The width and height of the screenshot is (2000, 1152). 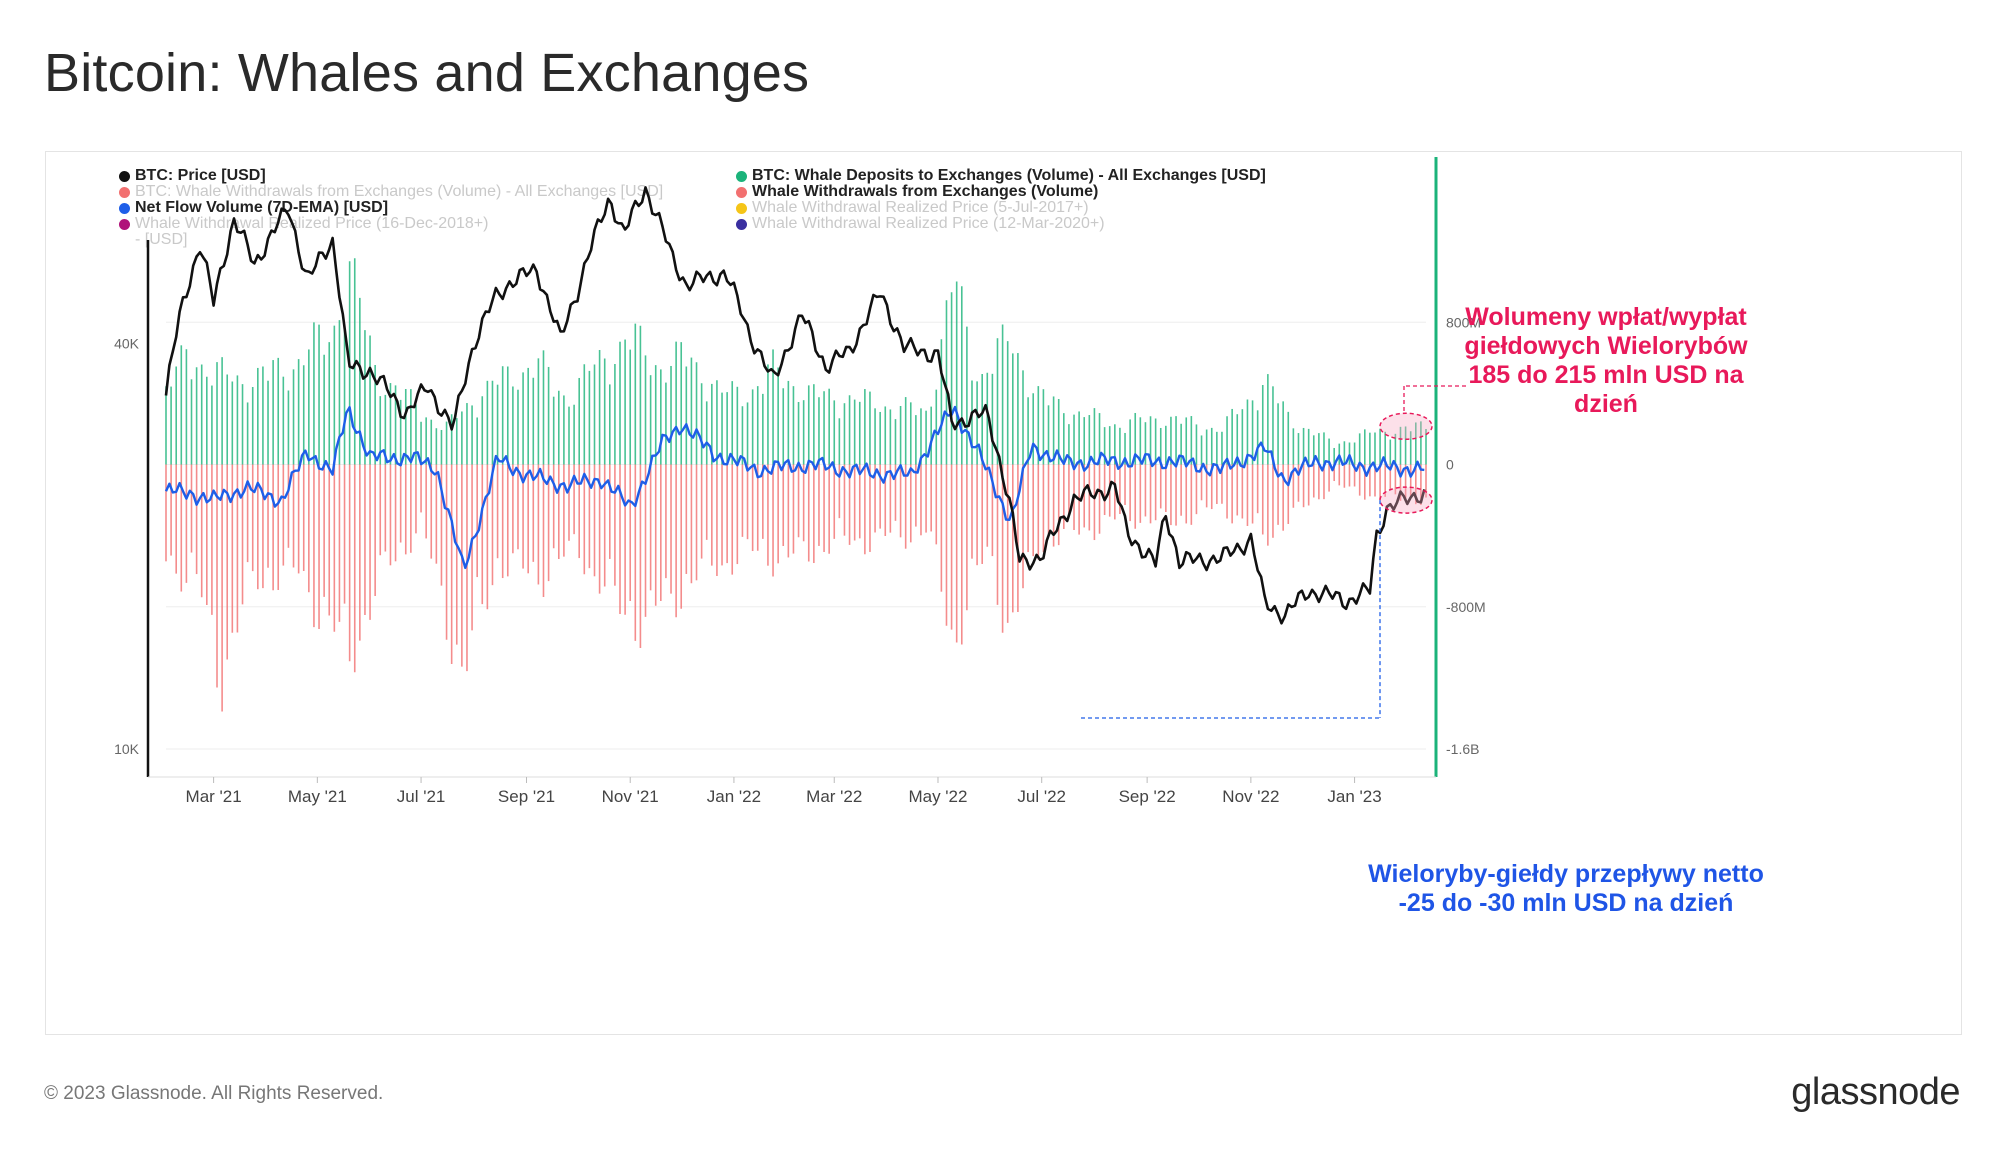 I want to click on withdrawal-marker-ellipse, so click(x=1406, y=500).